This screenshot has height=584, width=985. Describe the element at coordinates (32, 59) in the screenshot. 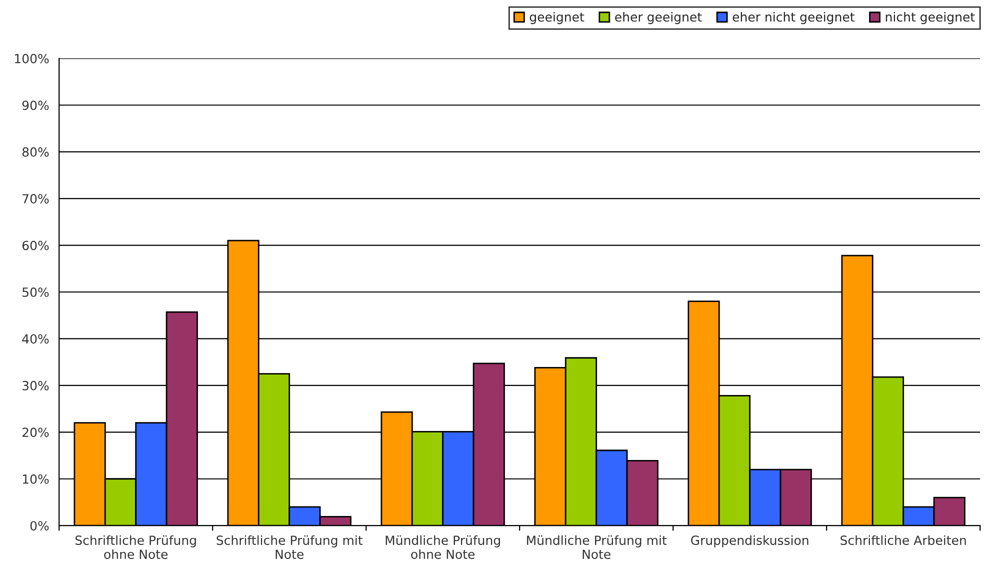

I see `y-tick-label: 100%` at that location.